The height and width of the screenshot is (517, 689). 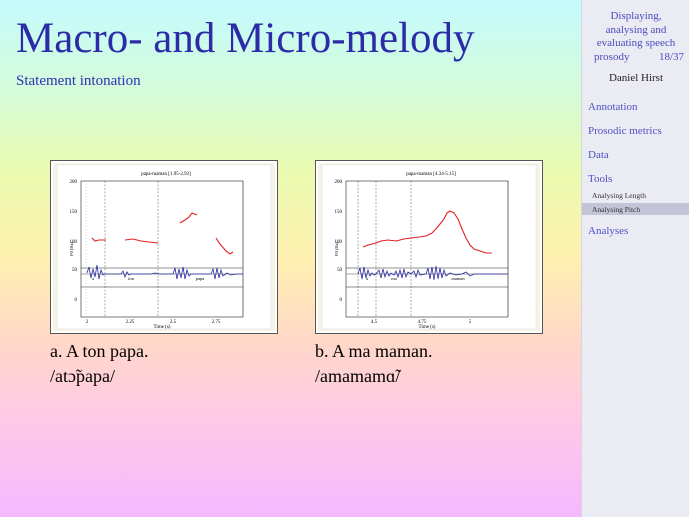 I want to click on plot-title: papa-maman [1.95-2.93], so click(x=166, y=174).